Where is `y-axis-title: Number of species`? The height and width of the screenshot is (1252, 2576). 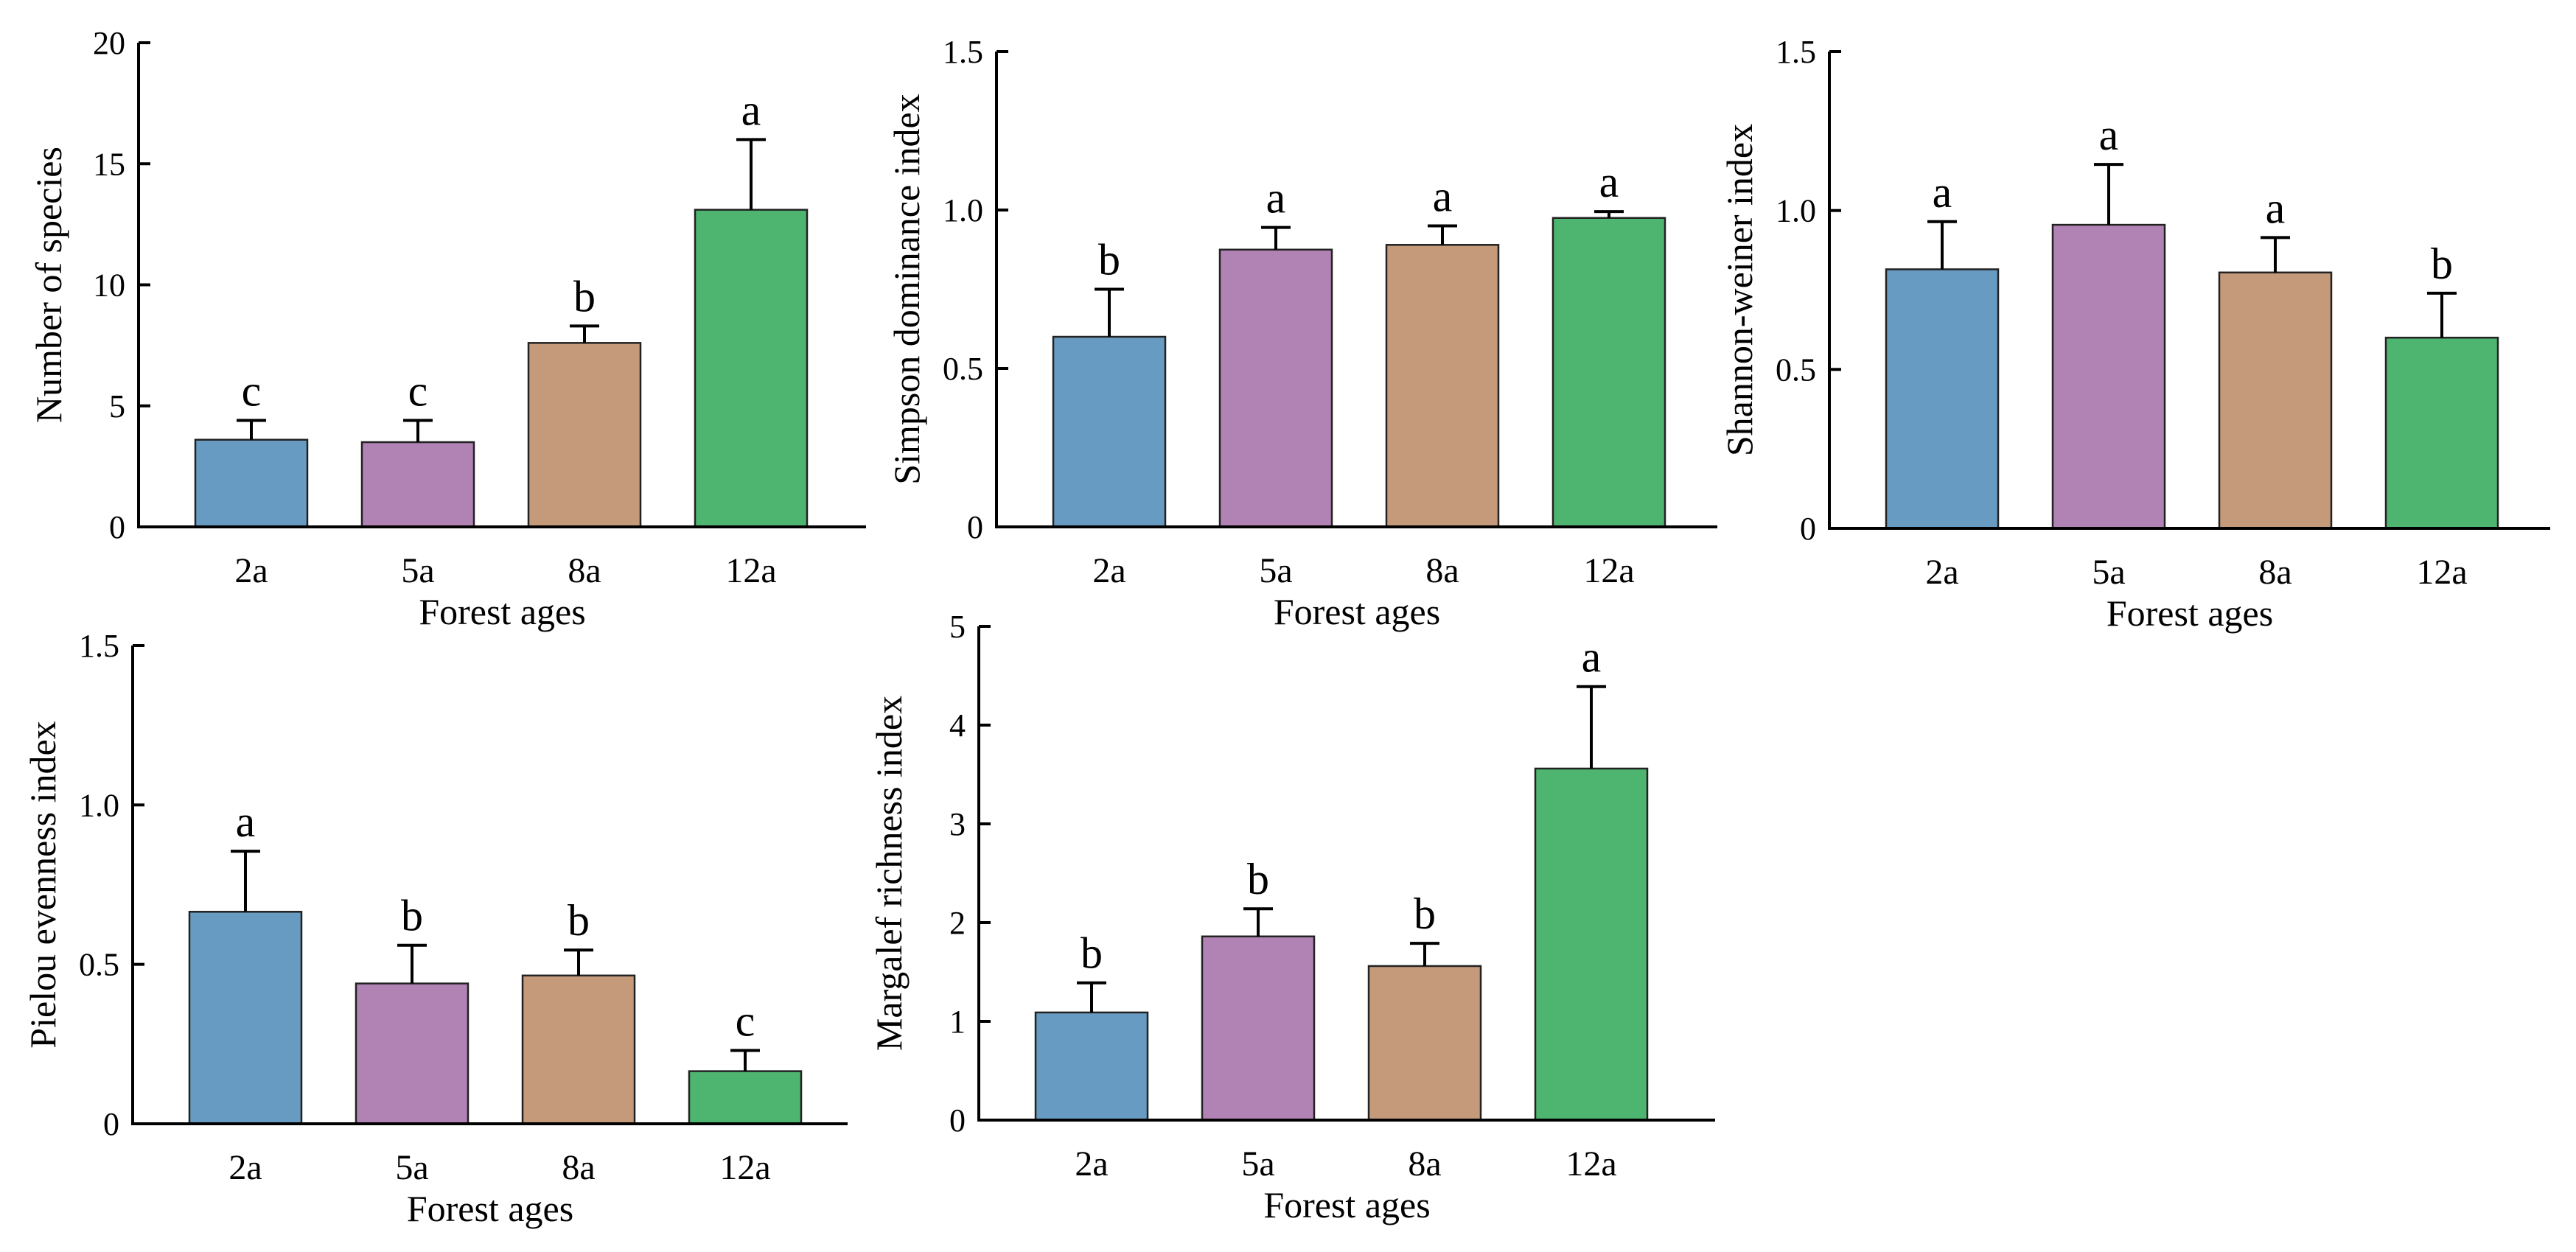
y-axis-title: Number of species is located at coordinates (48, 285).